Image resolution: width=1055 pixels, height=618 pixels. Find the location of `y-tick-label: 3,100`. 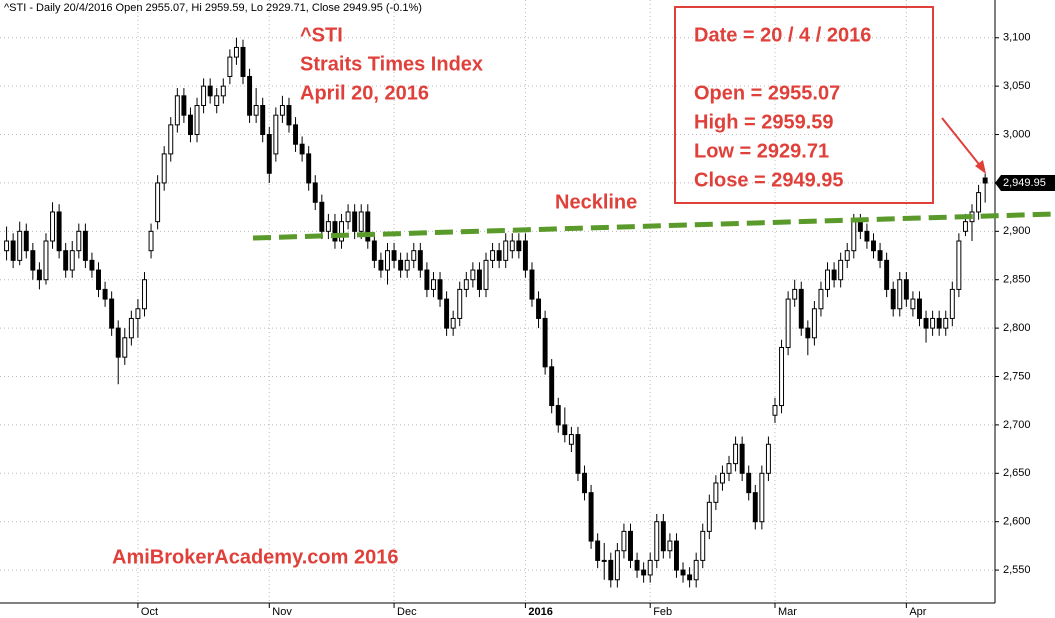

y-tick-label: 3,100 is located at coordinates (1017, 38).